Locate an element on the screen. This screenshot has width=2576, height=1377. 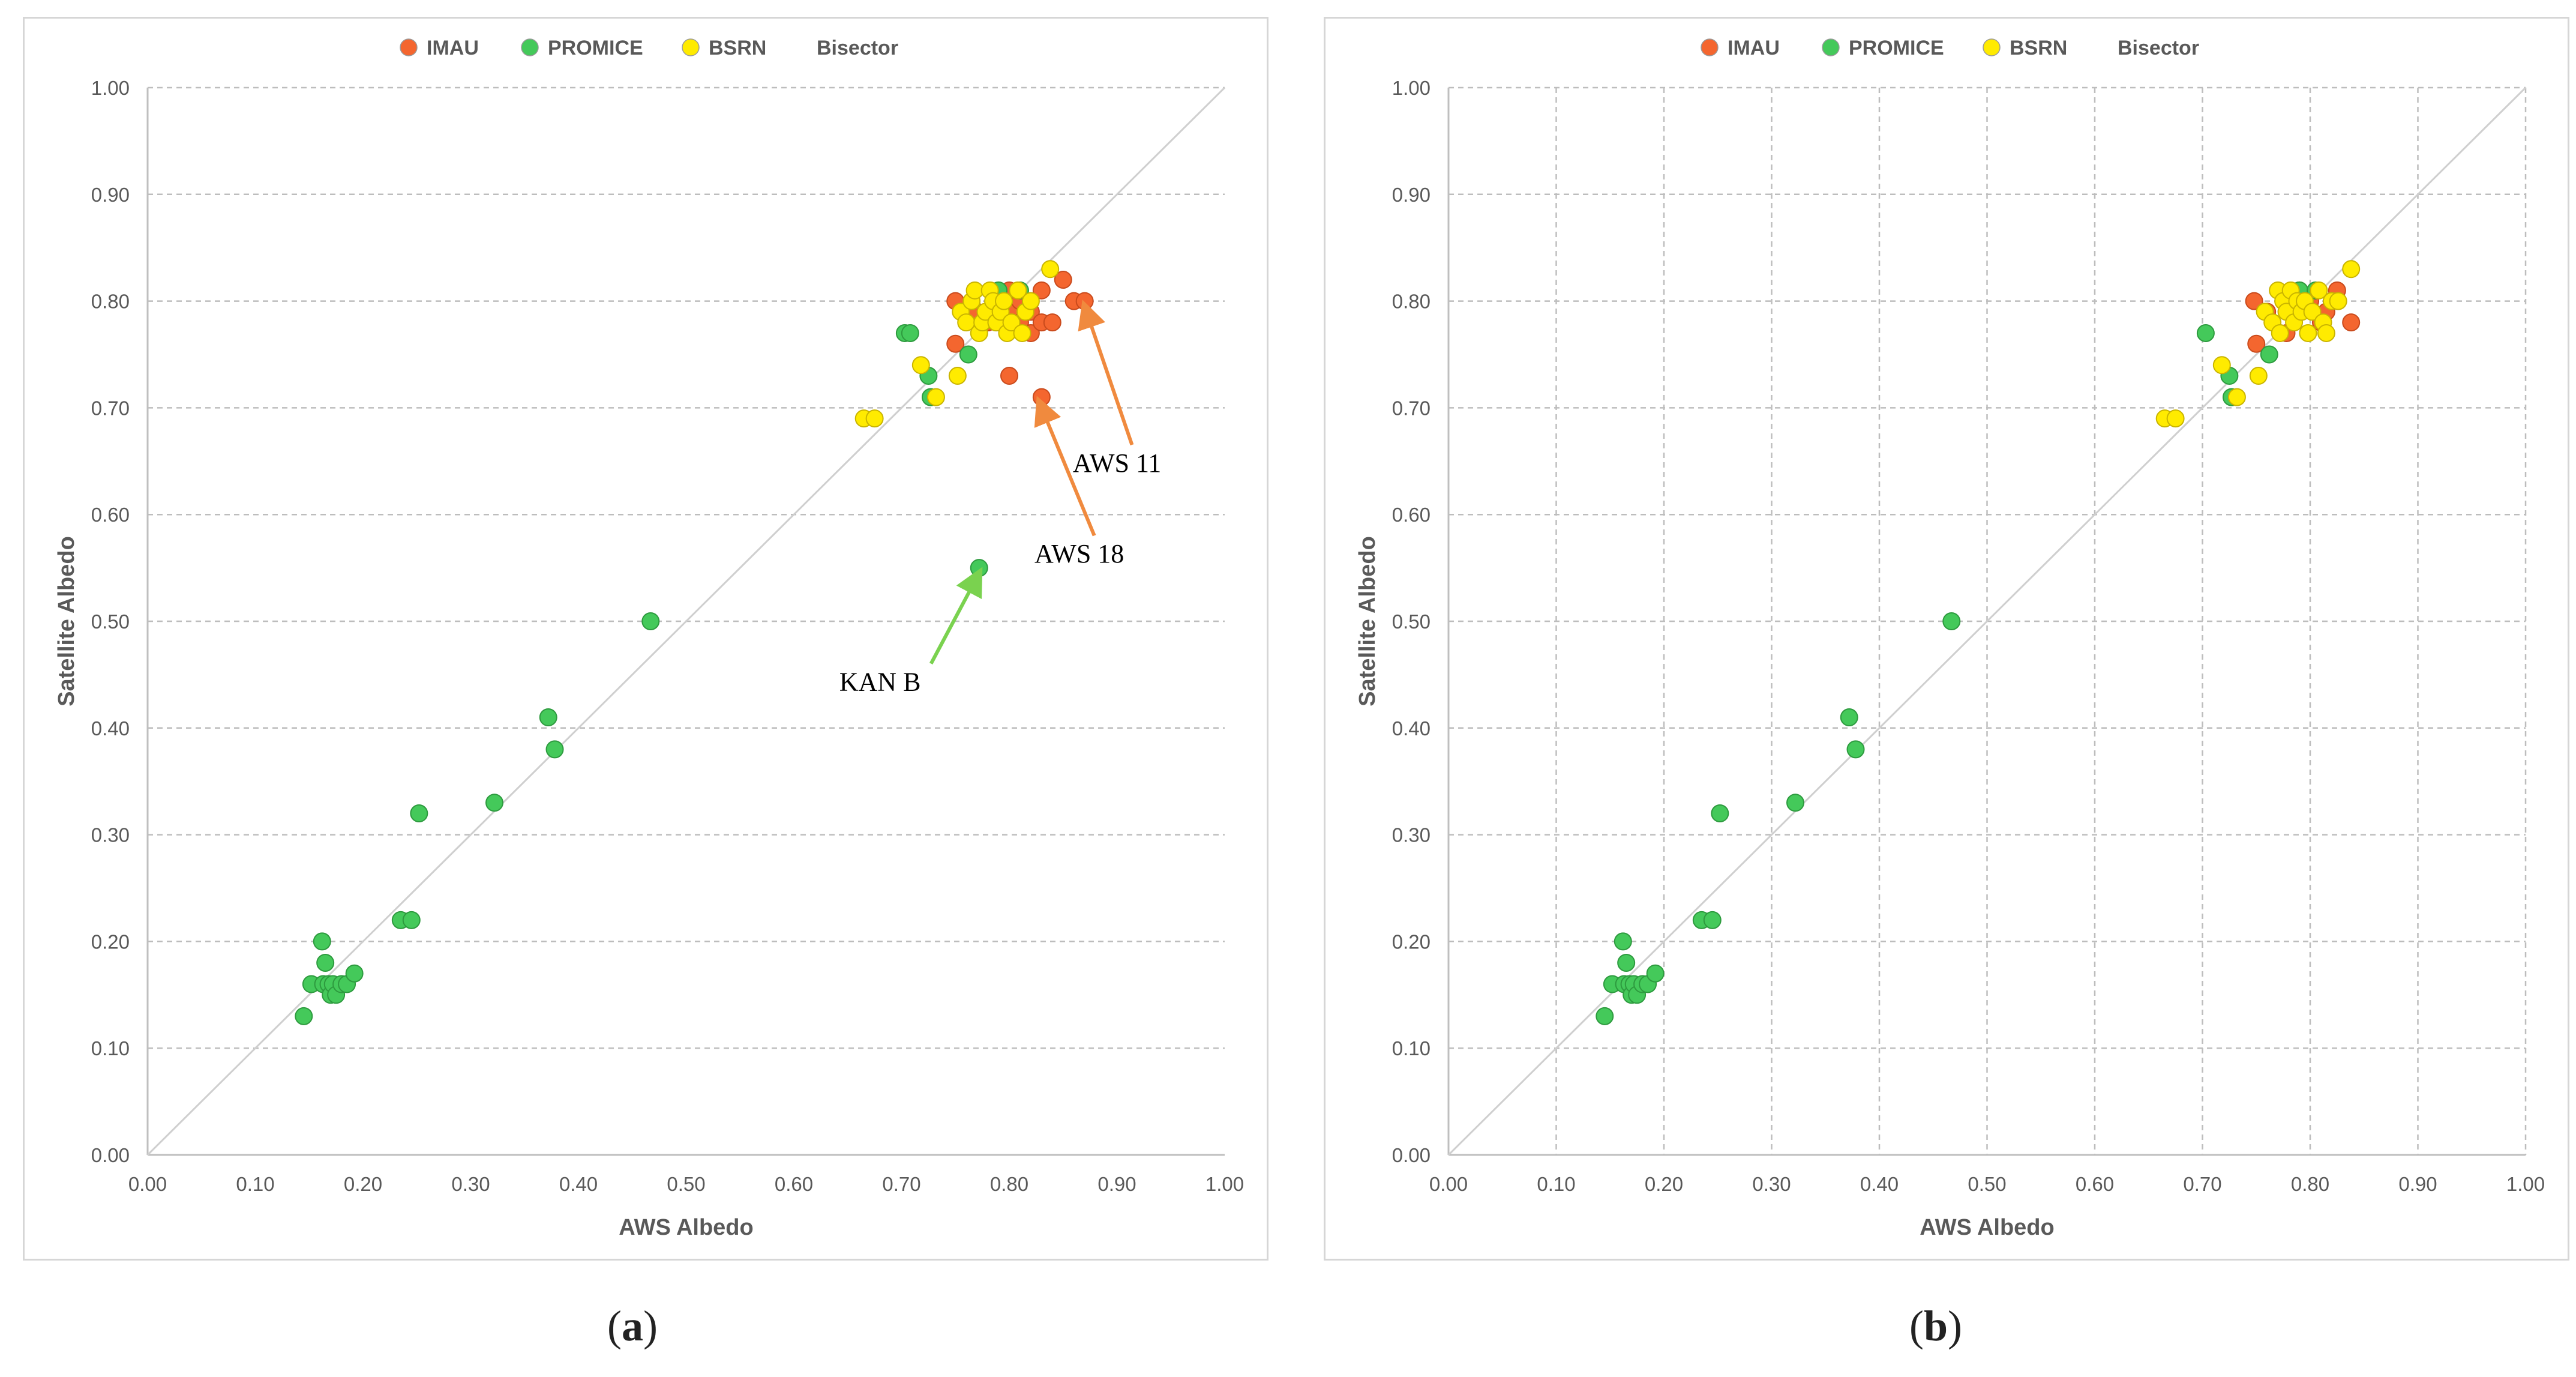
figure-caption-b: (b) is located at coordinates (1936, 1326).